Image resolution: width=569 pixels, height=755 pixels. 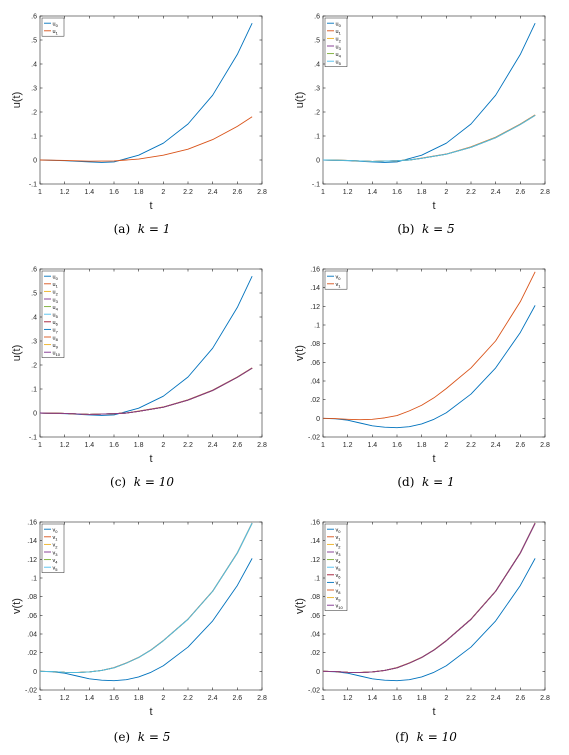 What do you see at coordinates (56, 308) in the screenshot?
I see `legend-entry-u4: u4` at bounding box center [56, 308].